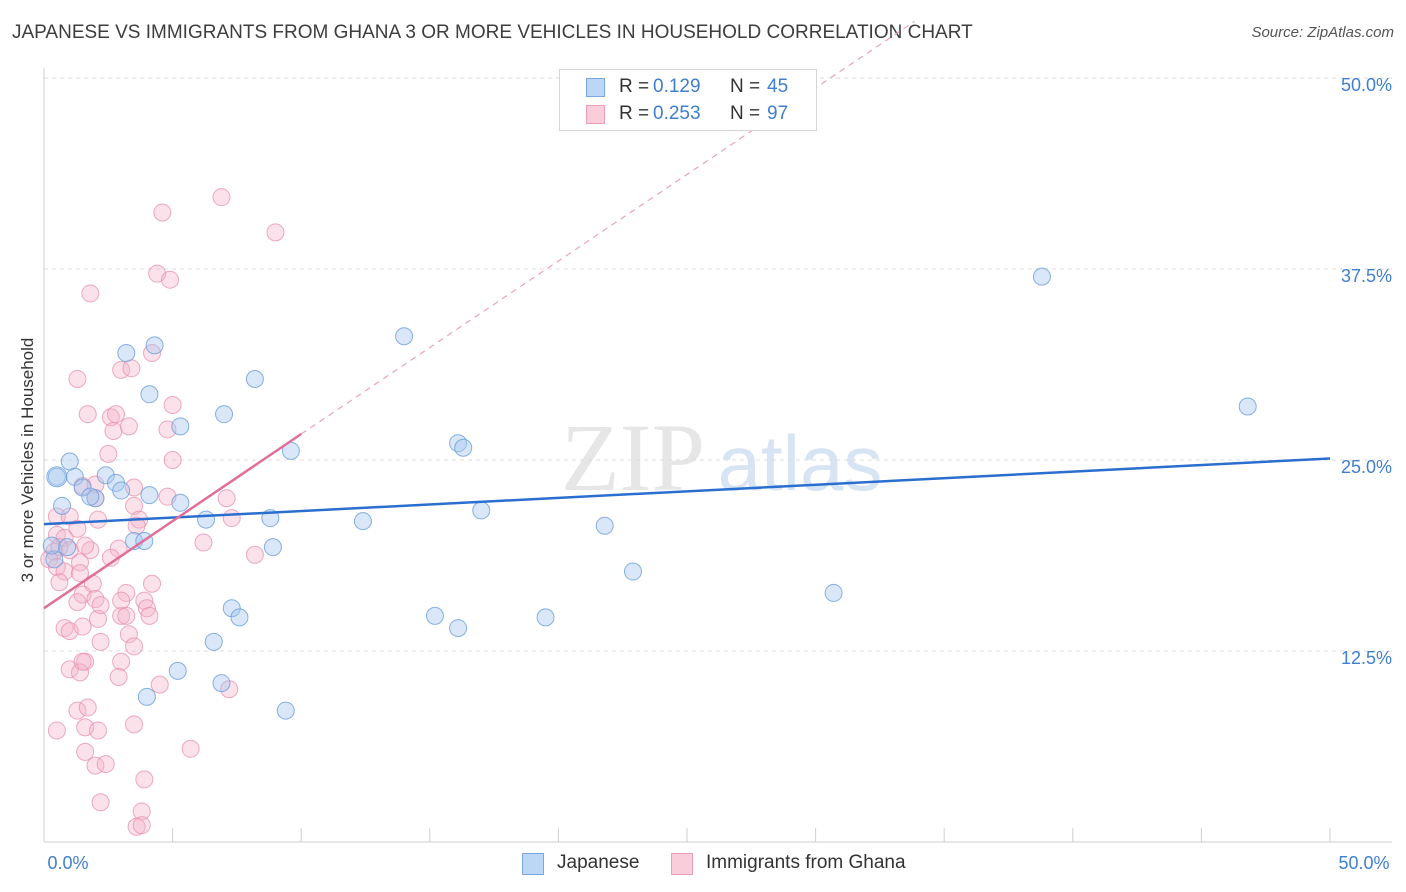 The width and height of the screenshot is (1406, 892). I want to click on stats-legend: R = 0.129 N = 45 R = 0.253 N = 97, so click(688, 100).